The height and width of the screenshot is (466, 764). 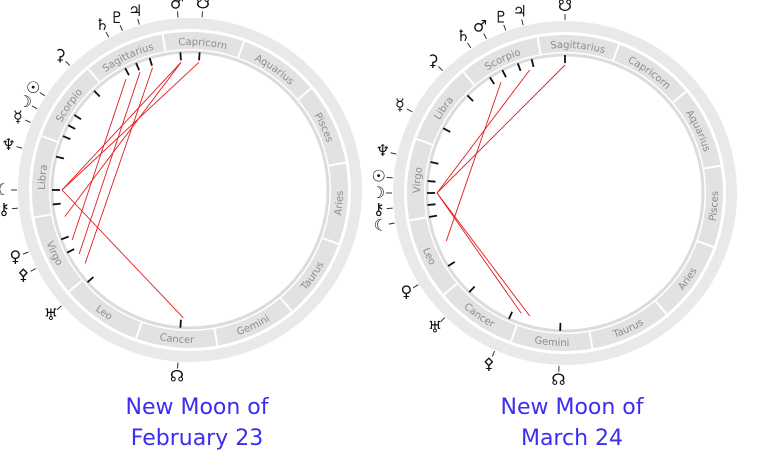 I want to click on sign-label-aries: Aries, so click(x=339, y=204).